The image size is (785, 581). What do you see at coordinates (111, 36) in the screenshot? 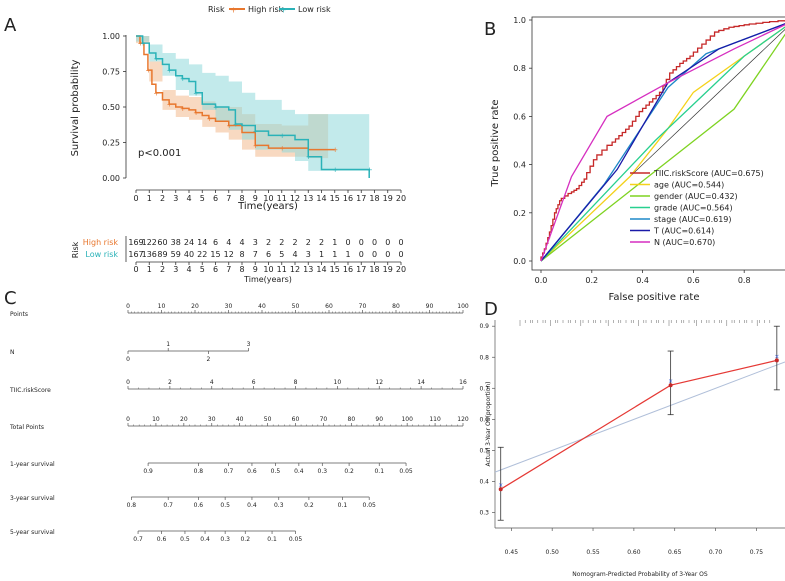
I see `km-y-tick-label: 1.00` at bounding box center [111, 36].